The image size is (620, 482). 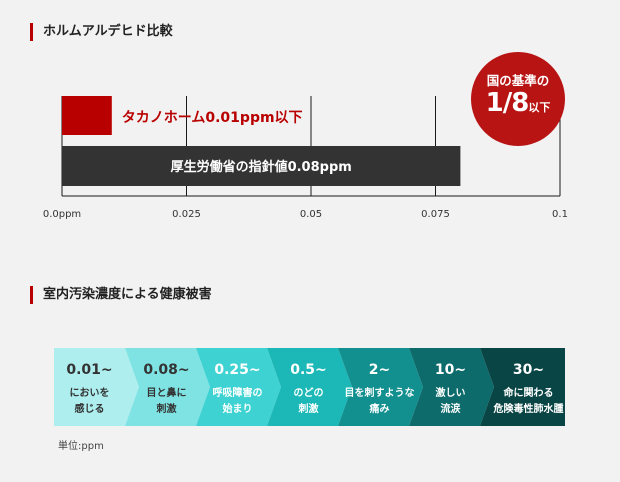 I want to click on stage-desc-line2: 始まり, so click(x=238, y=408).